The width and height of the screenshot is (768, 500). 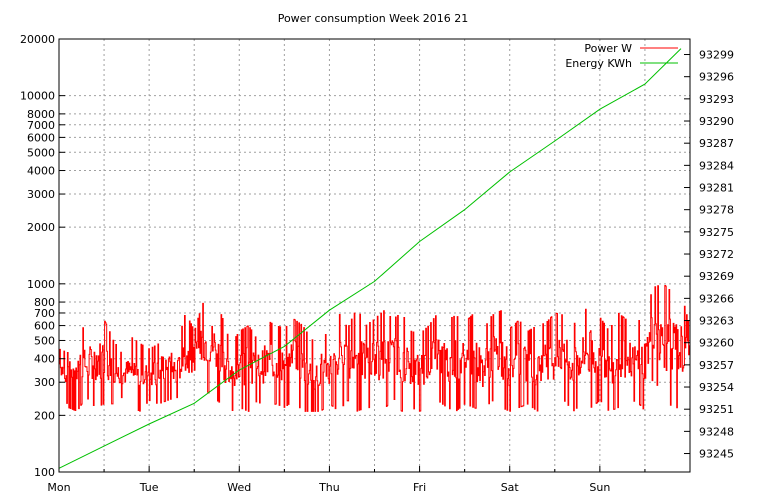 I want to click on y-right-tick-label: 93266, so click(x=716, y=298).